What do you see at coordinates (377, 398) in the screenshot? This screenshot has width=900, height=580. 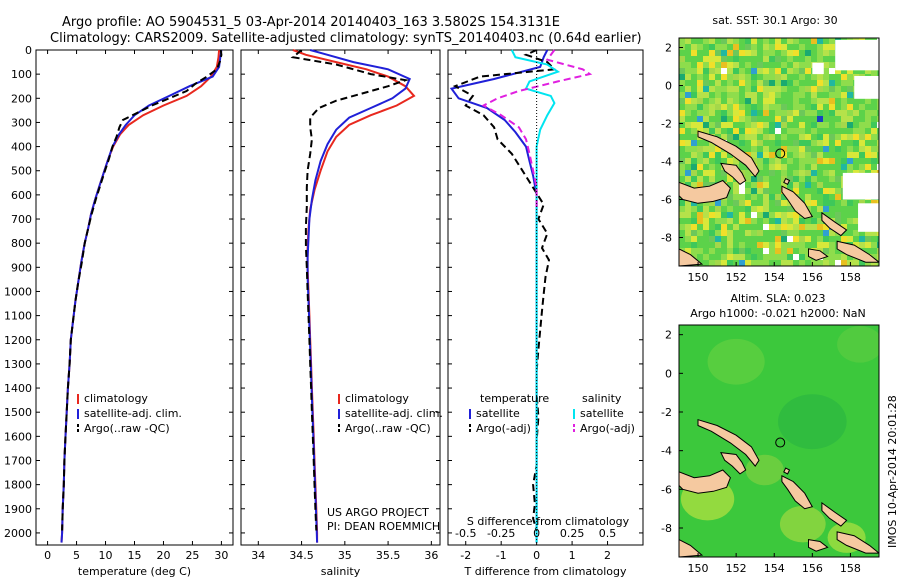 I see `legend-label: climatology` at bounding box center [377, 398].